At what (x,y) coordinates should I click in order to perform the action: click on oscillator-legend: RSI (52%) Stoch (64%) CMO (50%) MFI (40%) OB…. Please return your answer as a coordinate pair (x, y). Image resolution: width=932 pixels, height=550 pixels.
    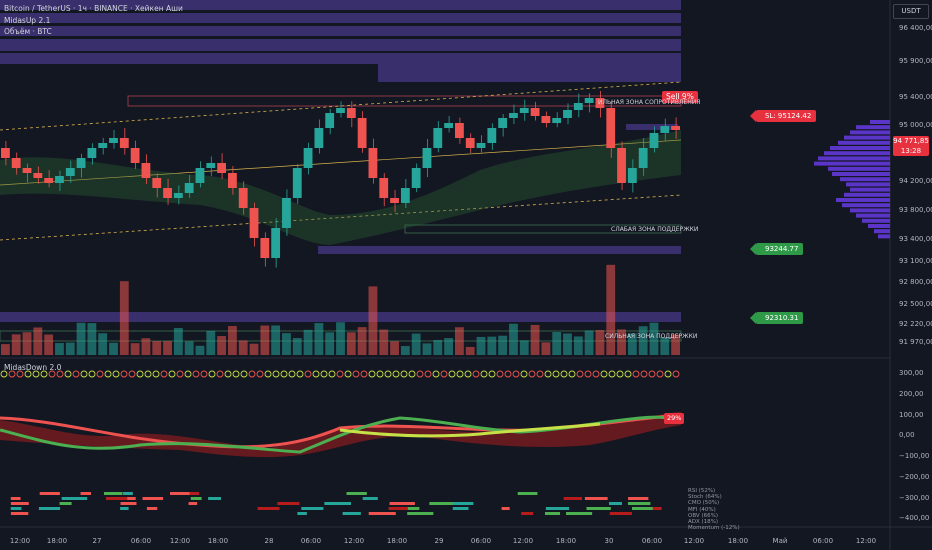
    Looking at the image, I should click on (714, 509).